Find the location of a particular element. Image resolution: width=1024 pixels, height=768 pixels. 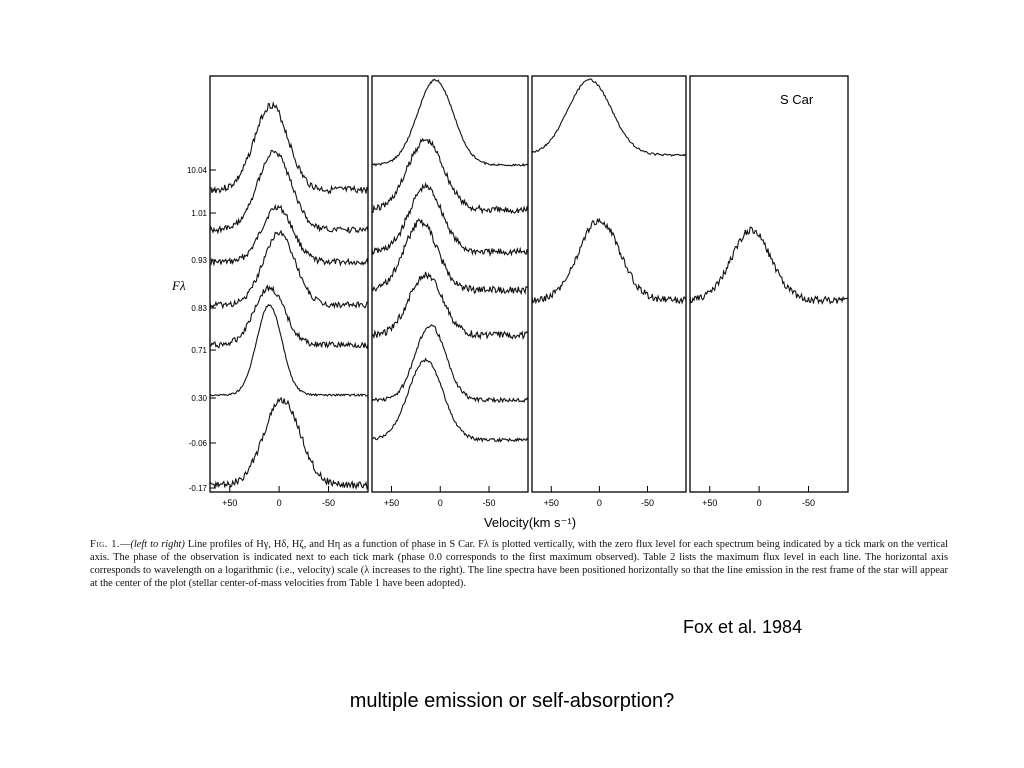

phase-tick-label: 10.04 is located at coordinates (197, 170).